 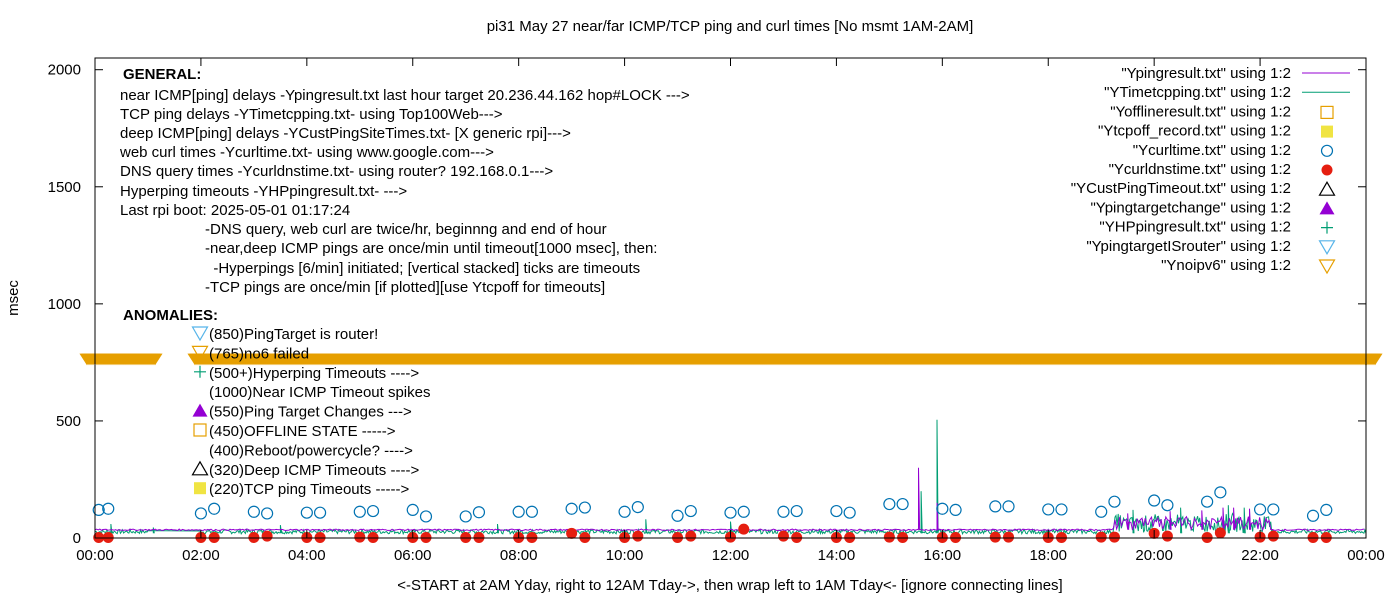 I want to click on anomaly-label: (400)Reboot/powercycle? ---->, so click(x=311, y=450).